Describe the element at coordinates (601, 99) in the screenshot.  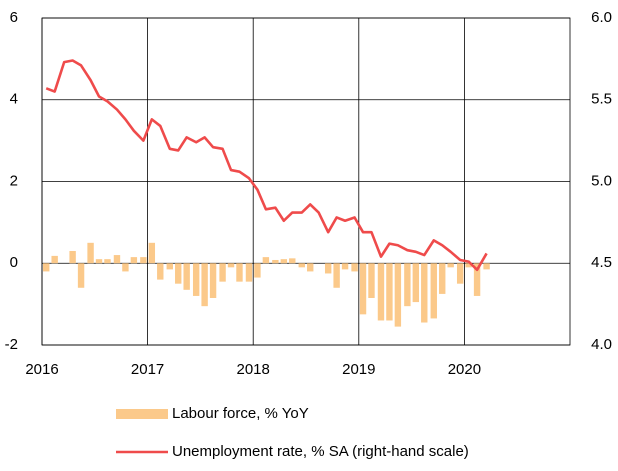
I see `y2-tick-label: 5.5` at that location.